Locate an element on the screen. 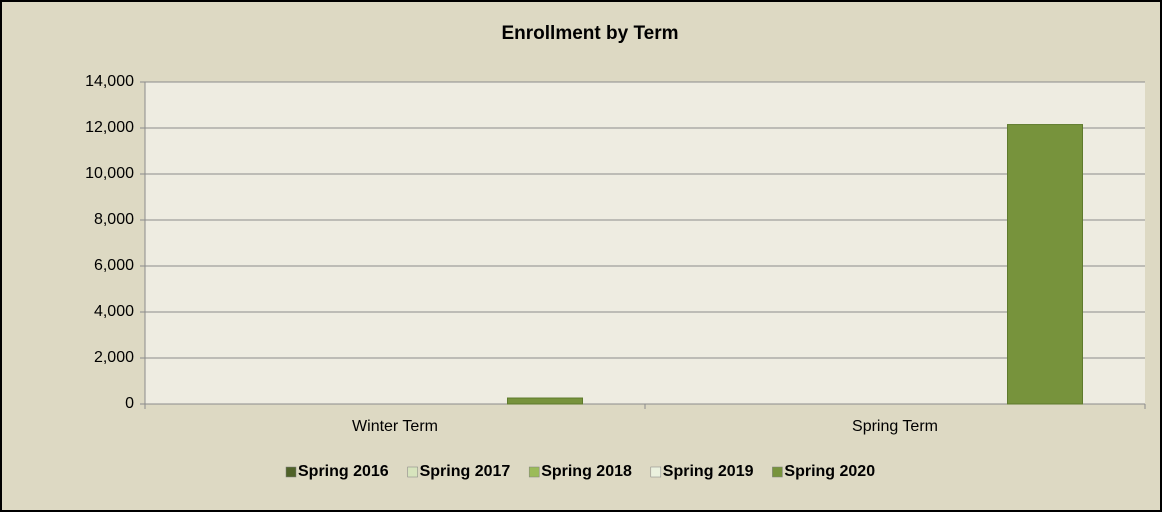 The height and width of the screenshot is (512, 1162). legend-label: Spring 2017 is located at coordinates (465, 471).